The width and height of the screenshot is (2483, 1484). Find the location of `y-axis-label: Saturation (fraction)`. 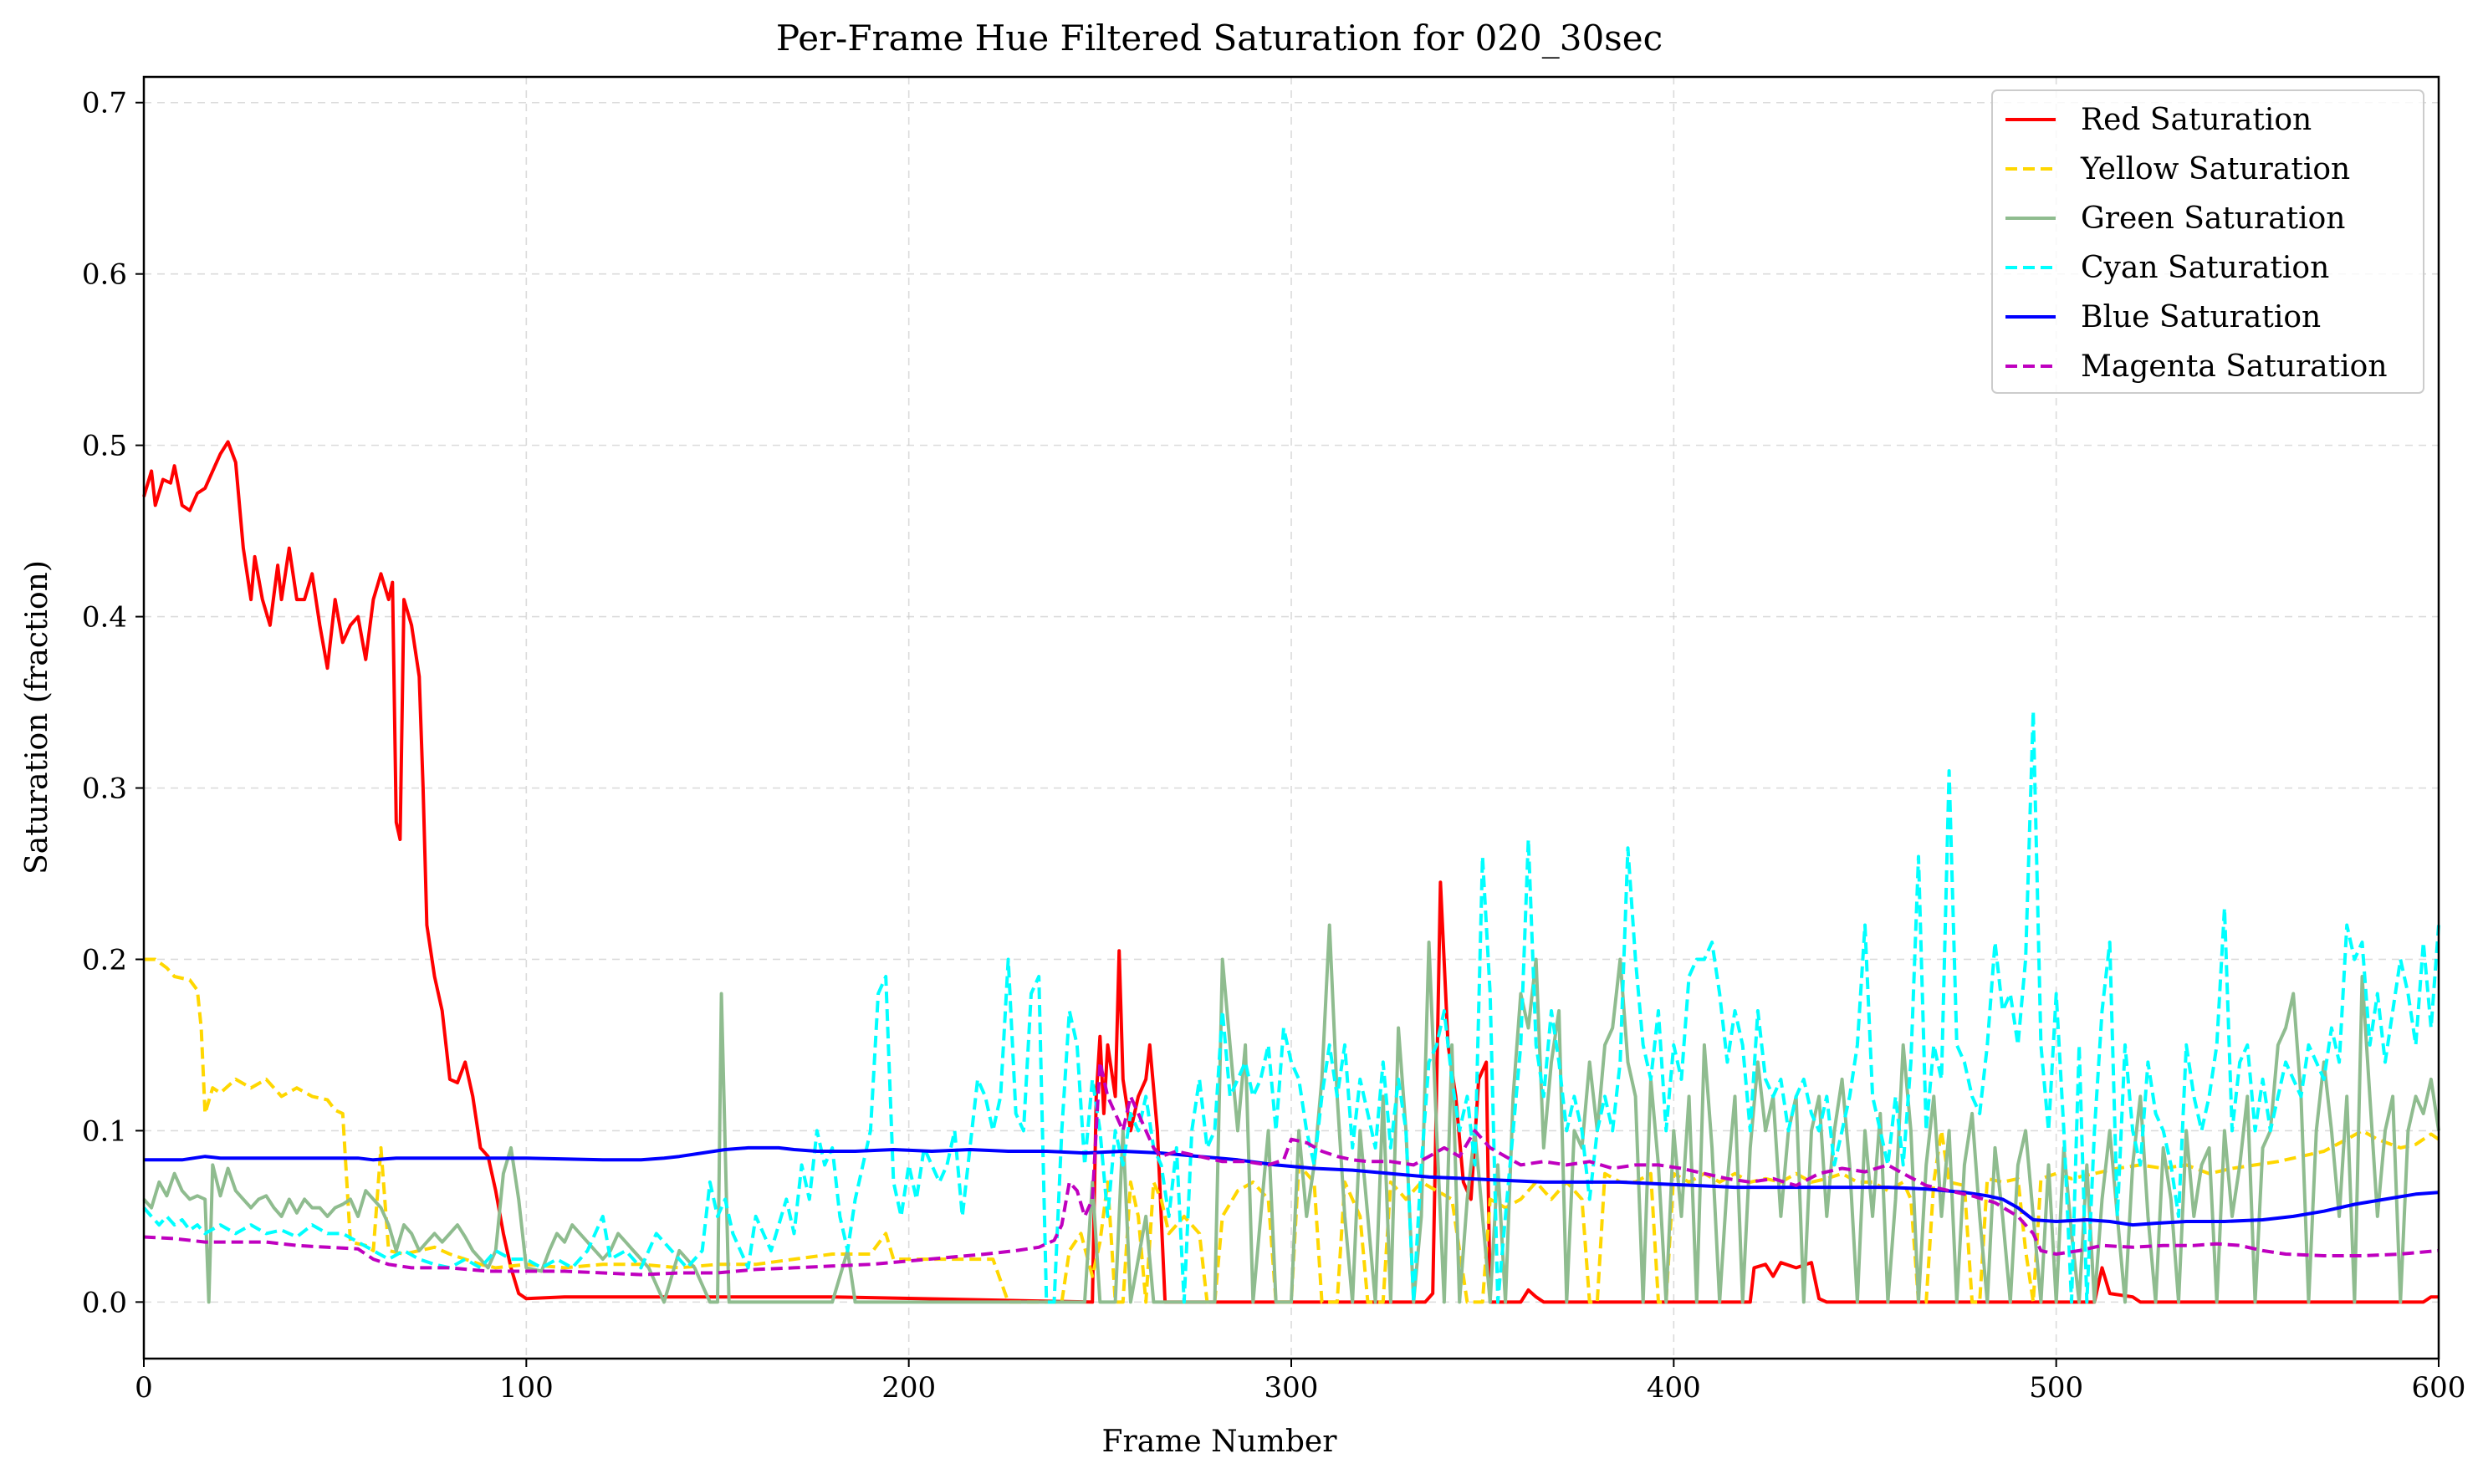

y-axis-label: Saturation (fraction) is located at coordinates (37, 717).